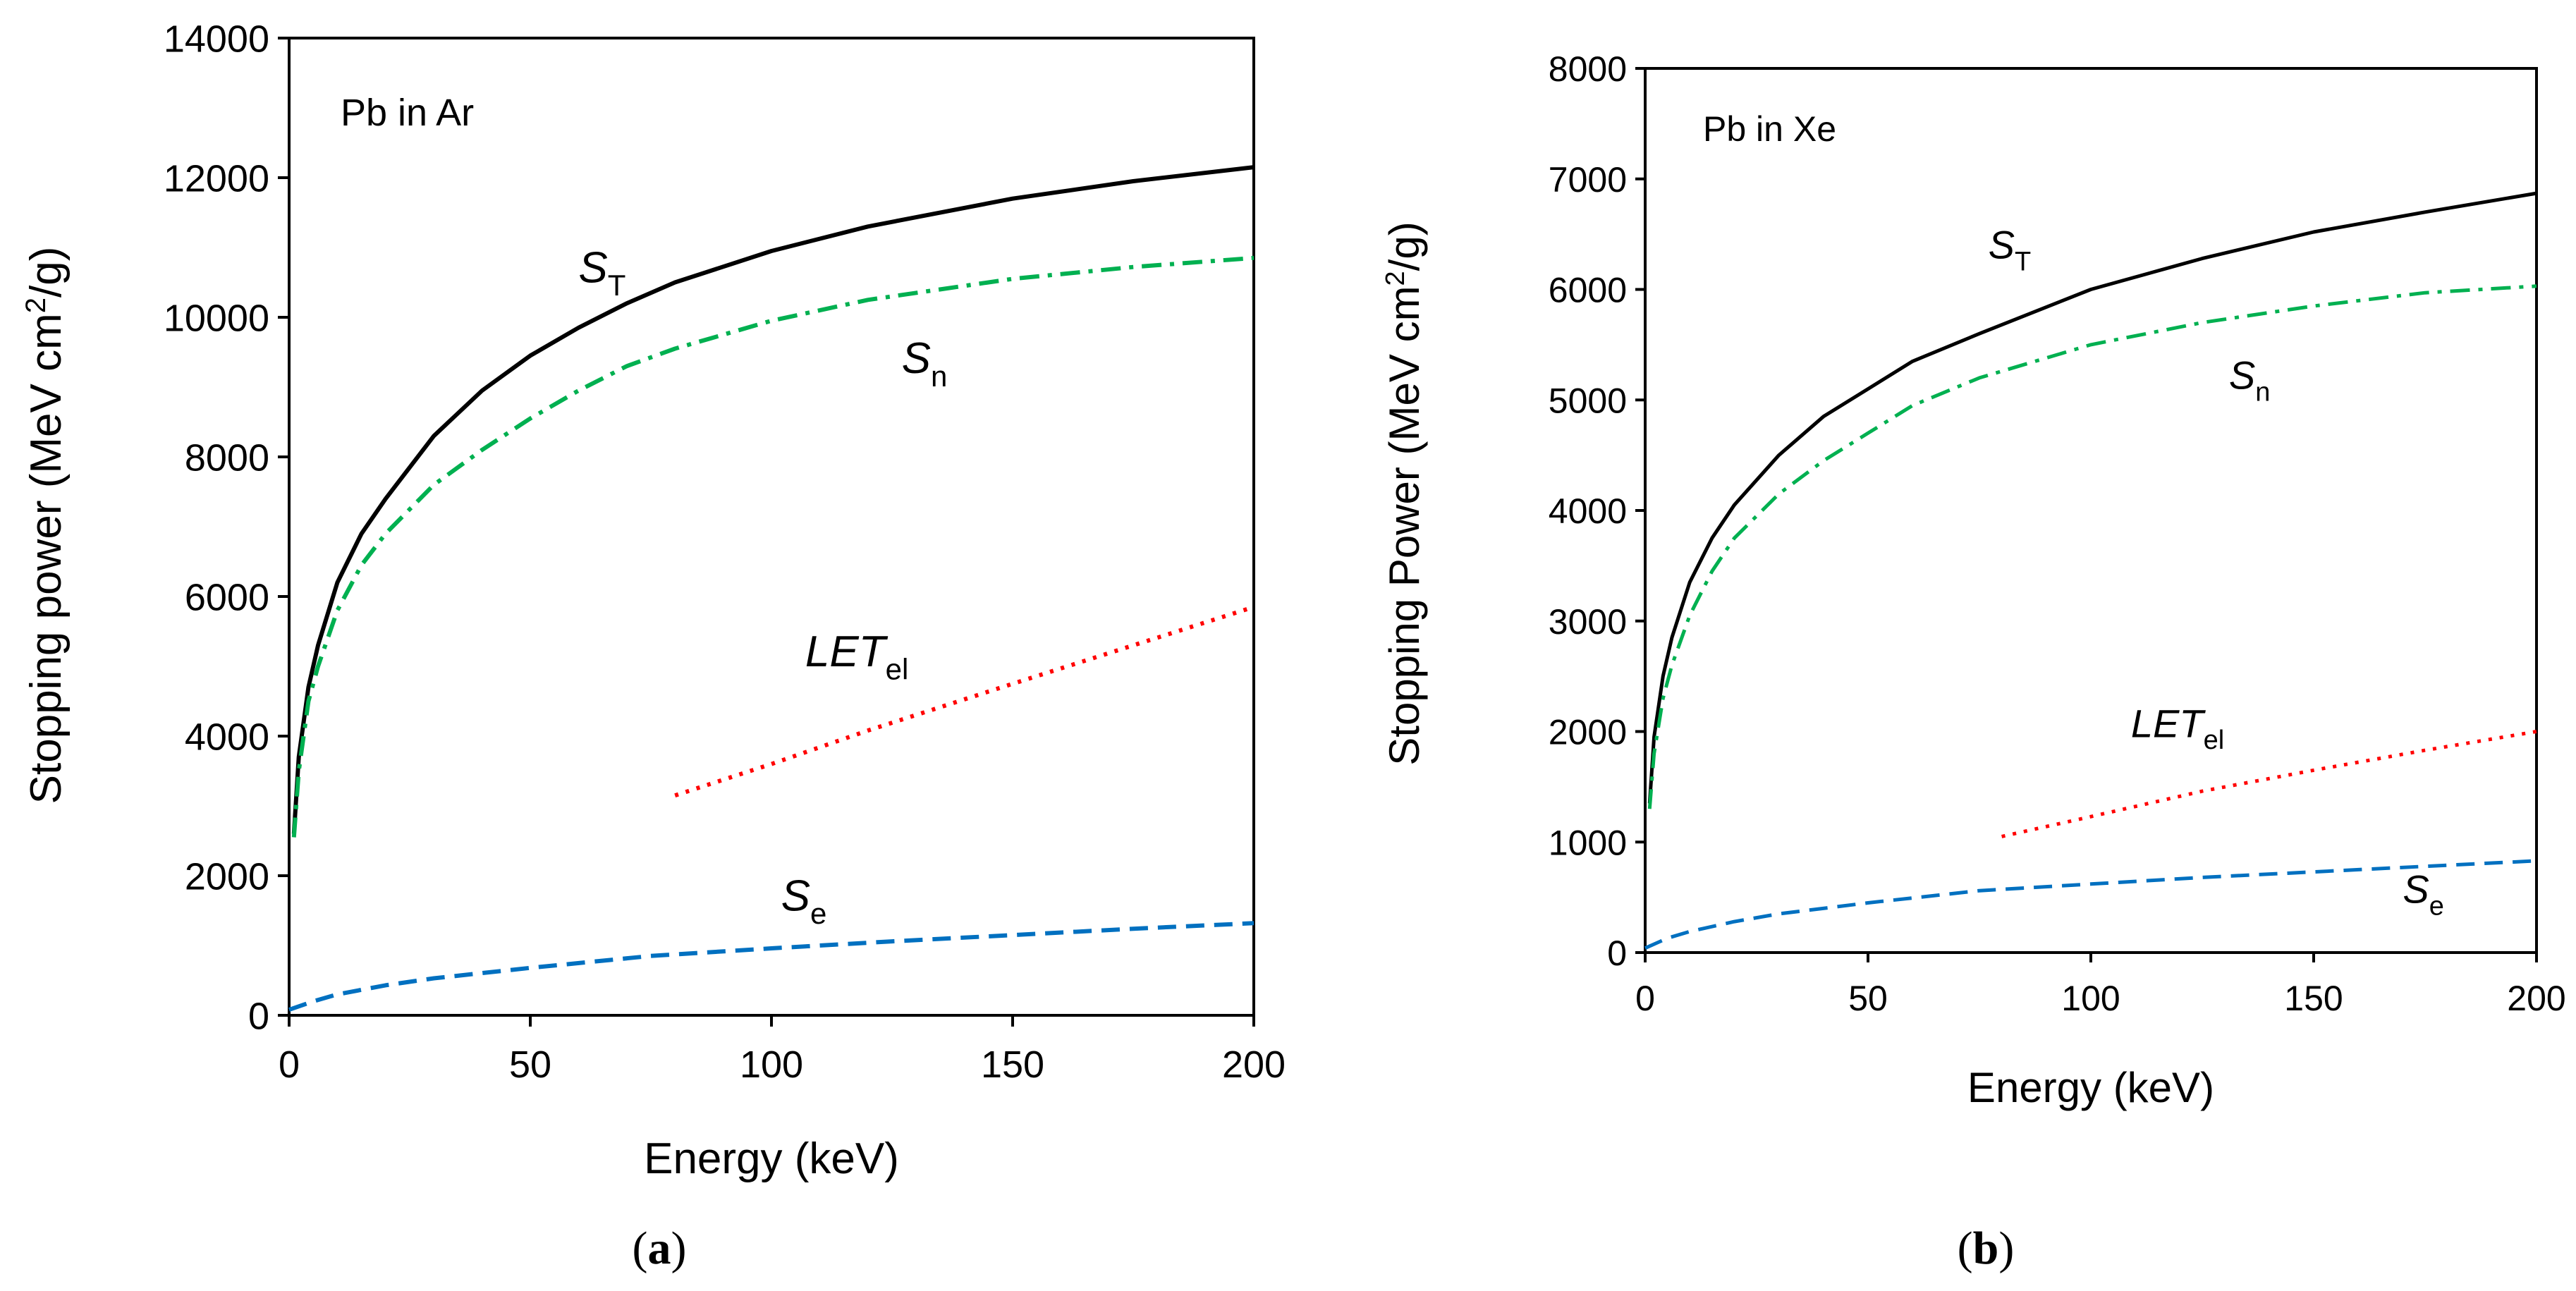 This screenshot has width=2576, height=1291. I want to click on y-axis-label: Stopping power (MeV cm2/g), so click(46, 525).